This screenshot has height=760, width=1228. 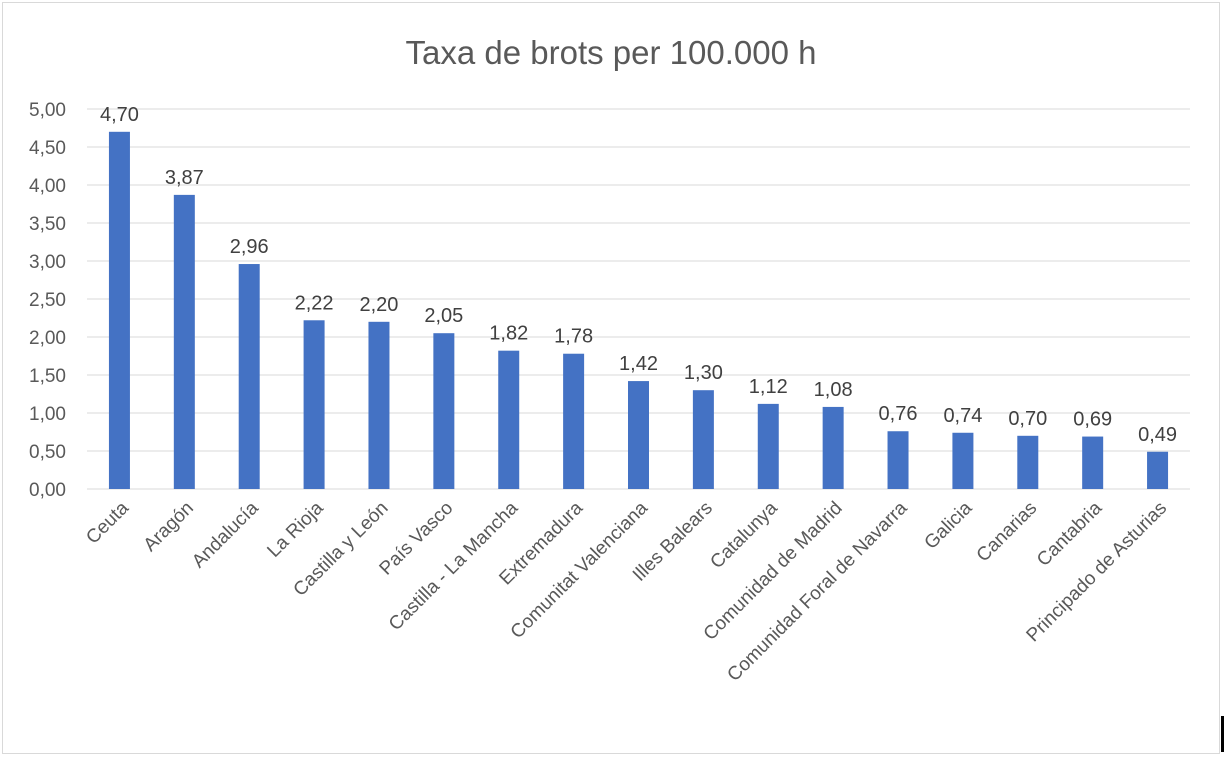 What do you see at coordinates (833, 390) in the screenshot?
I see `data-label: 1,08` at bounding box center [833, 390].